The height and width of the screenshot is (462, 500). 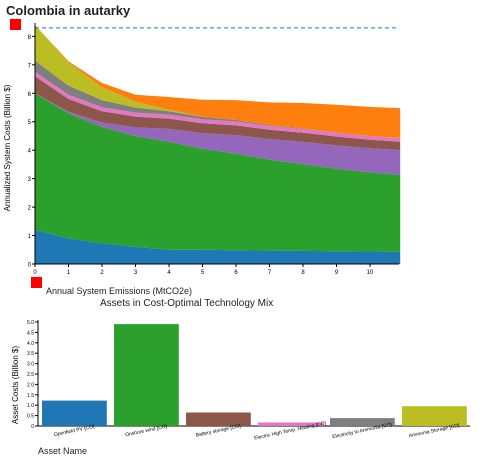 I want to click on area-y-tick-label: 3, so click(x=30, y=180).